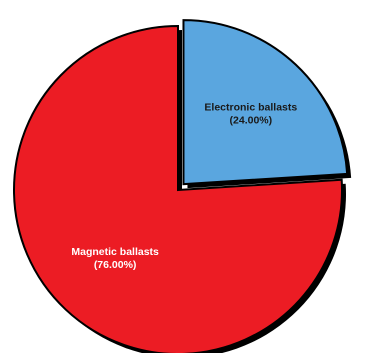 Image resolution: width=369 pixels, height=353 pixels. I want to click on slice-label-magnetic-ballasts: Magnetic ballasts (76.00%), so click(115, 258).